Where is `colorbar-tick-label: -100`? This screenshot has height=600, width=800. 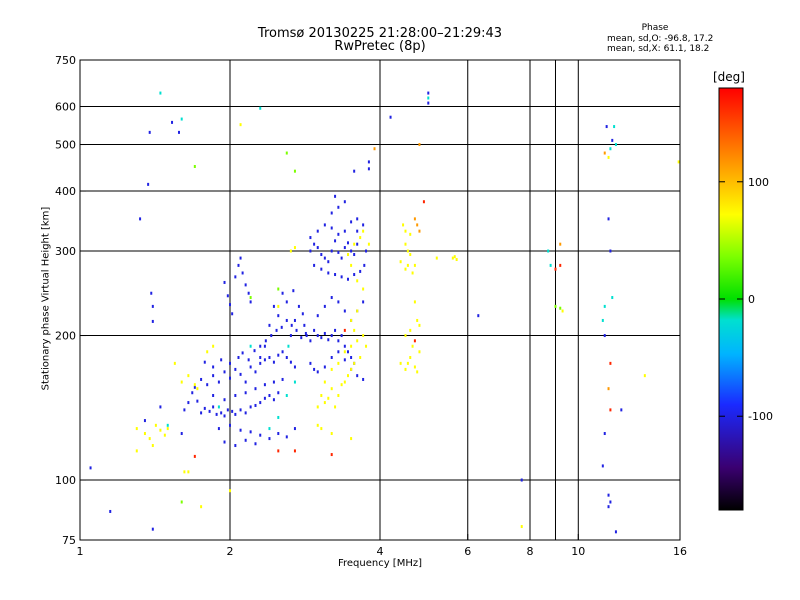
colorbar-tick-label: -100 is located at coordinates (760, 416).